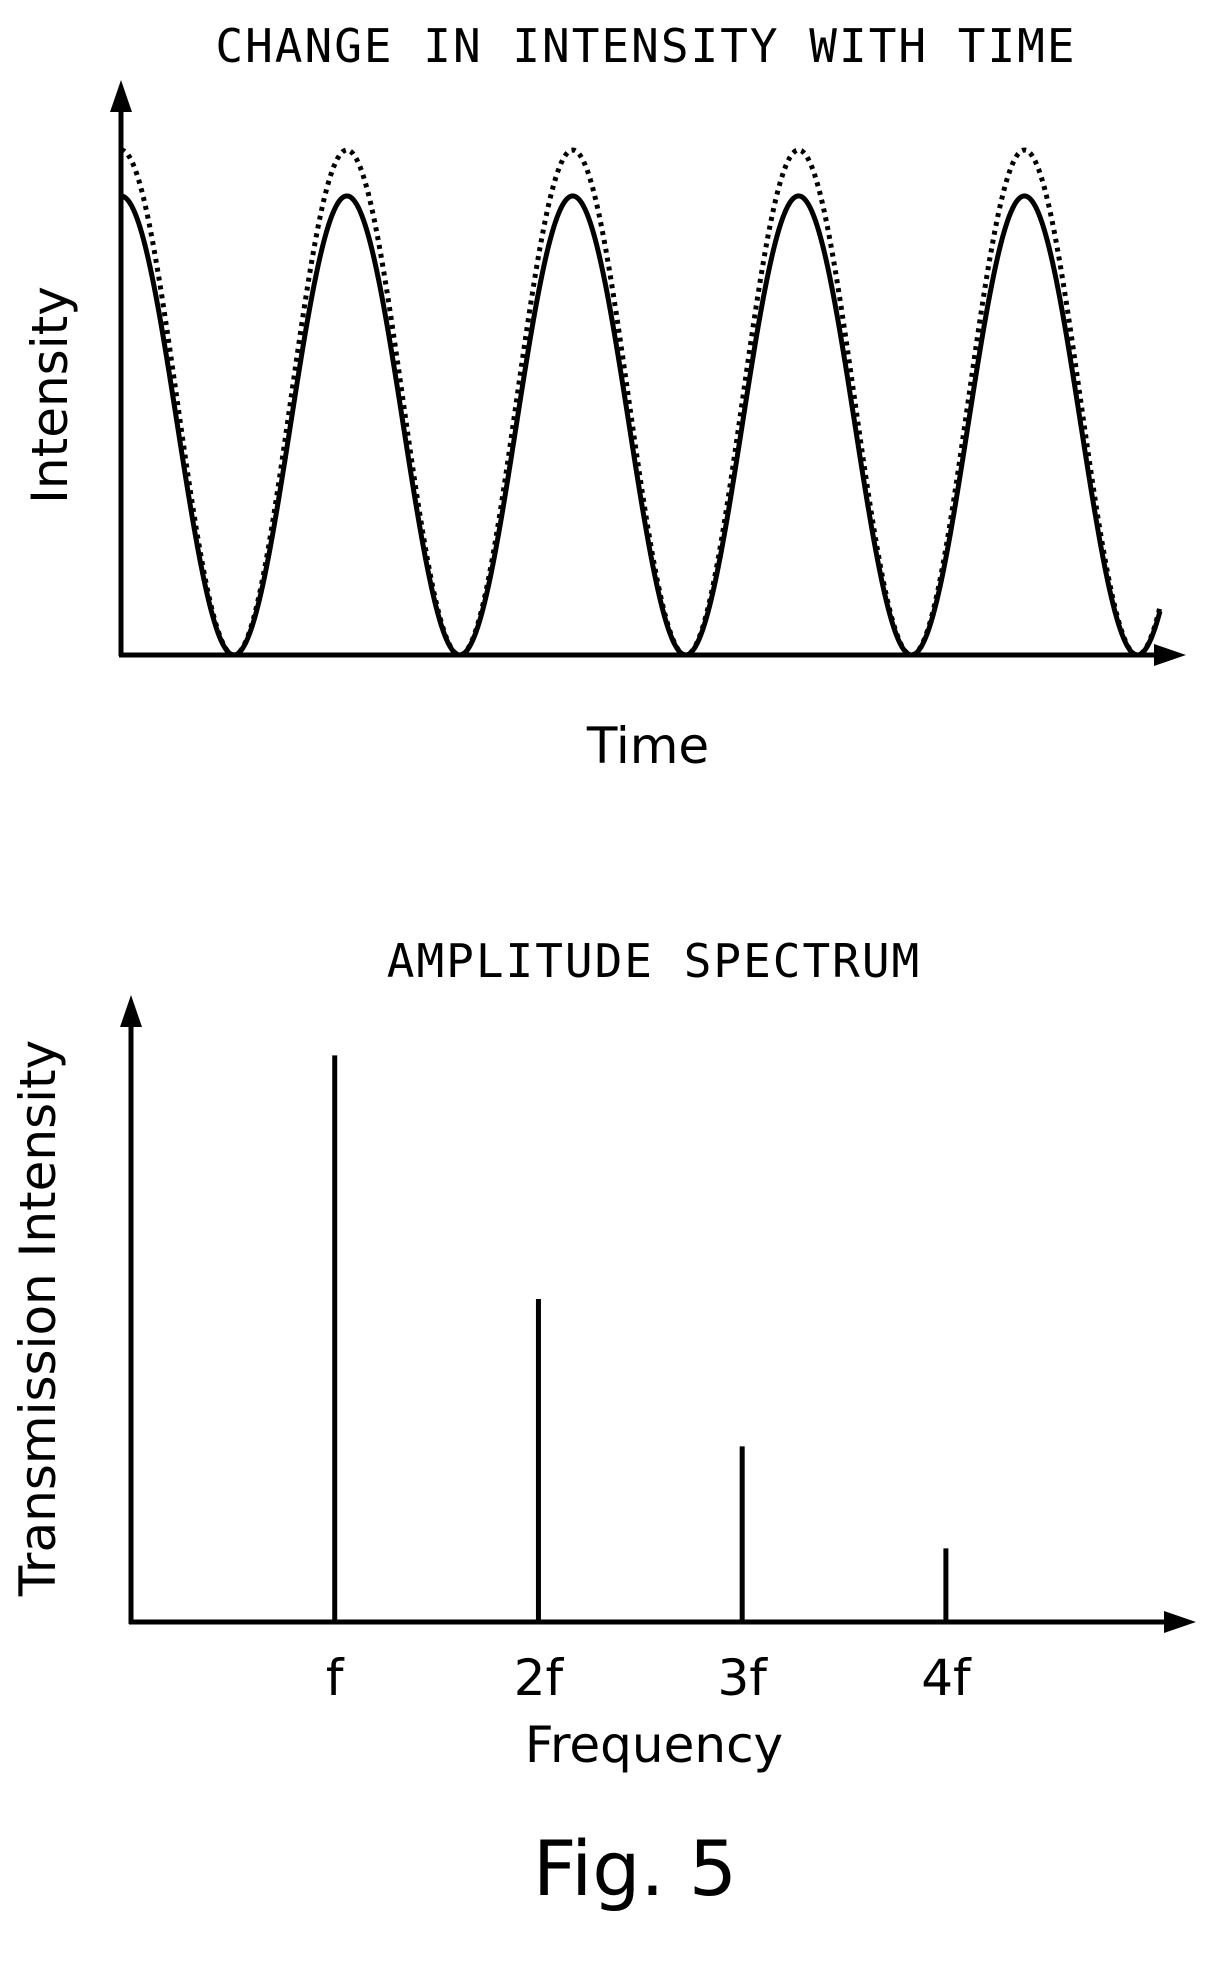 The width and height of the screenshot is (1231, 1961). What do you see at coordinates (635, 1868) in the screenshot?
I see `figure-caption: Fig. 5` at bounding box center [635, 1868].